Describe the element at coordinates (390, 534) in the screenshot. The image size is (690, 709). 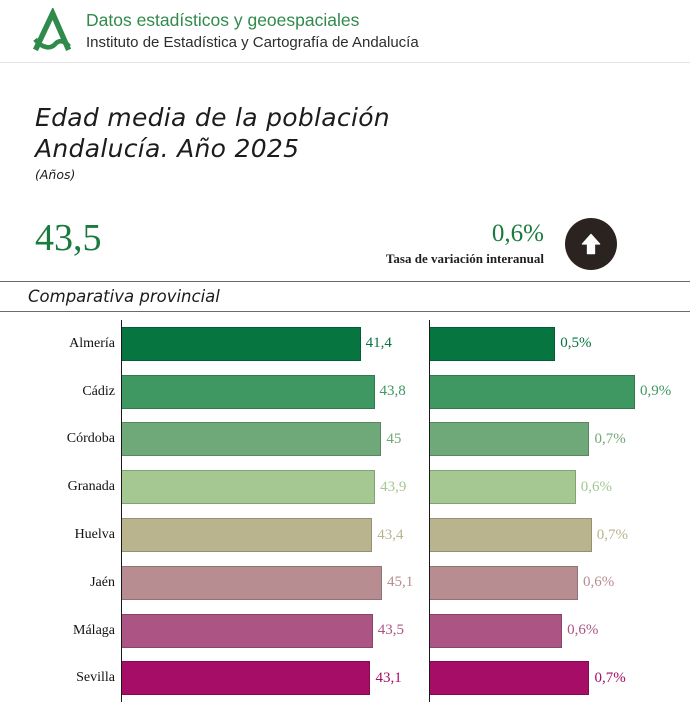
I see `age-value-label: 43,4` at that location.